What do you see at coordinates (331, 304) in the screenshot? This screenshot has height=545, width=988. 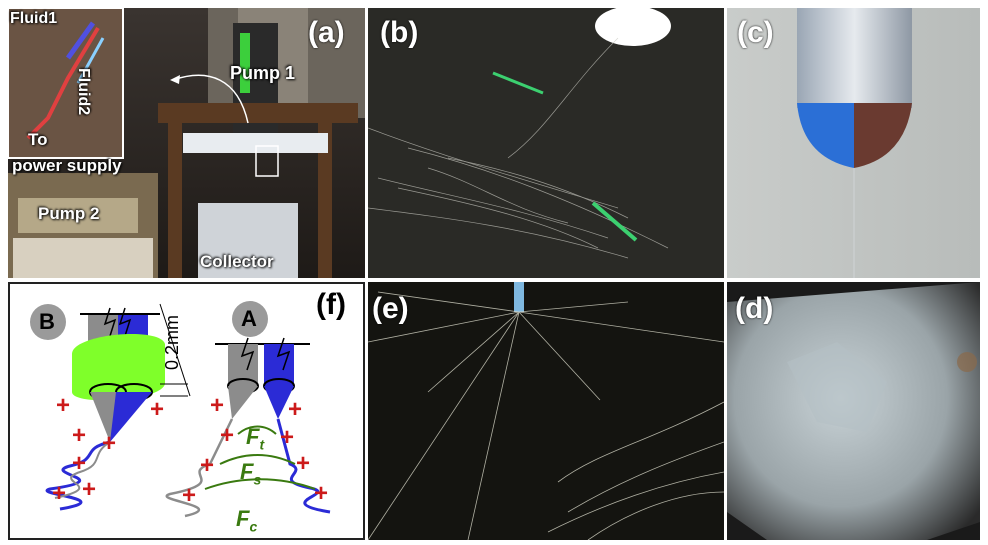 I see `panel-f-label: (f)` at bounding box center [331, 304].